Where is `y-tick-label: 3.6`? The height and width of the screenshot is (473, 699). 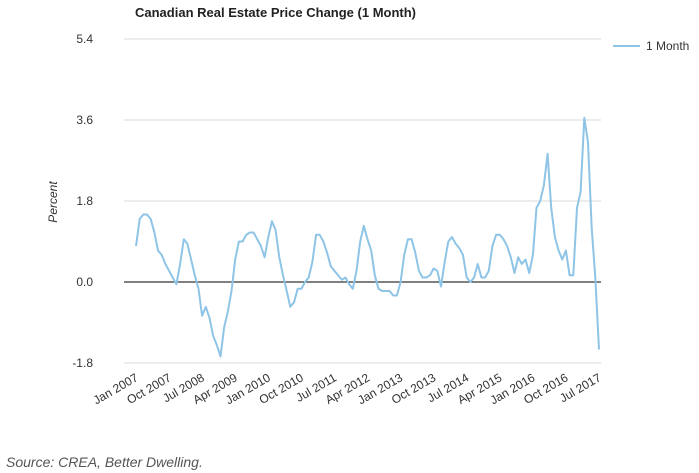
y-tick-label: 3.6 is located at coordinates (84, 120).